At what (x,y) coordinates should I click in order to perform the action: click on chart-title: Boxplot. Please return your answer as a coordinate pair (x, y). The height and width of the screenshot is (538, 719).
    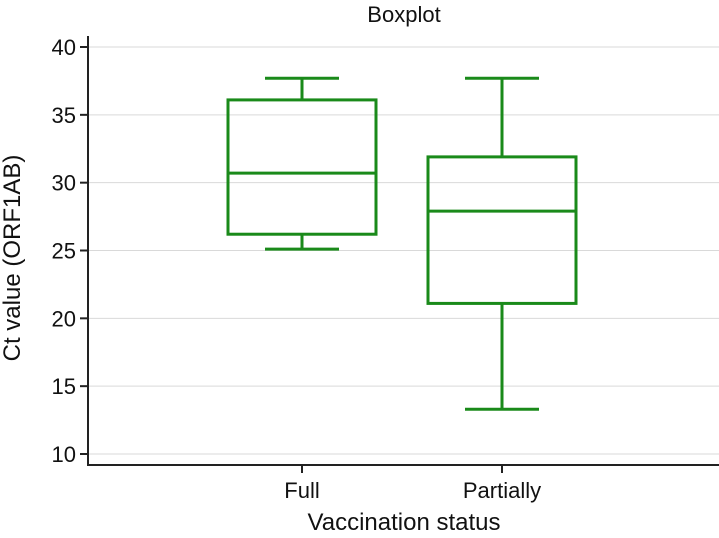
    Looking at the image, I should click on (403, 14).